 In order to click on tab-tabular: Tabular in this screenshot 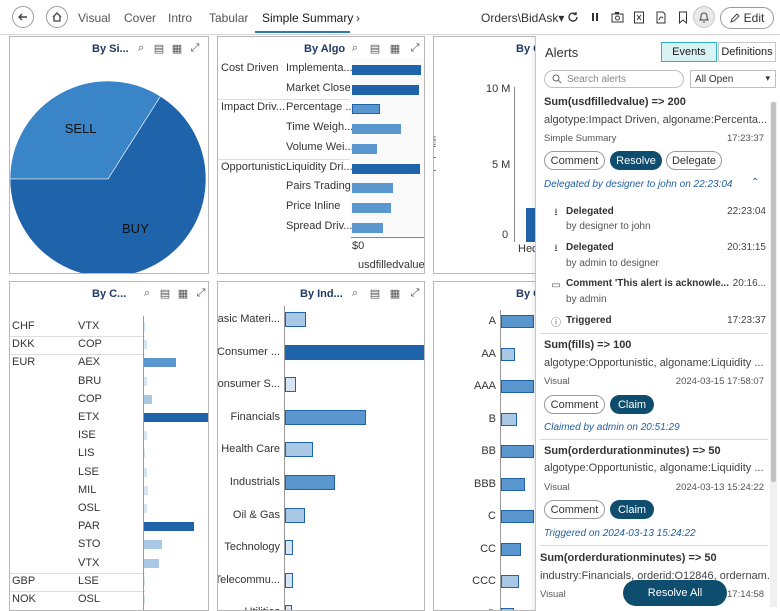, I will do `click(229, 18)`.